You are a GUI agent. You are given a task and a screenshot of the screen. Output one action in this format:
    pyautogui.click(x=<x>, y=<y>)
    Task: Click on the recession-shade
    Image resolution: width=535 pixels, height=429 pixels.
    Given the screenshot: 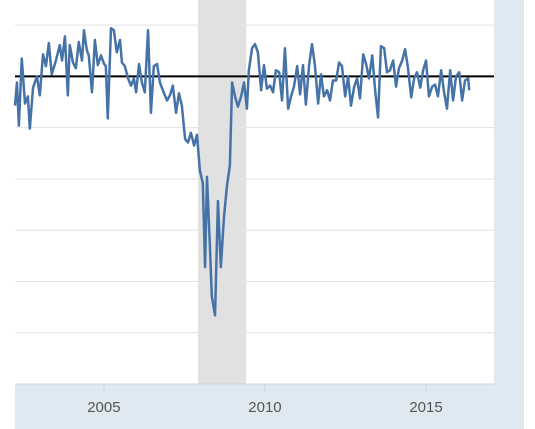 What is the action you would take?
    pyautogui.click(x=222, y=192)
    